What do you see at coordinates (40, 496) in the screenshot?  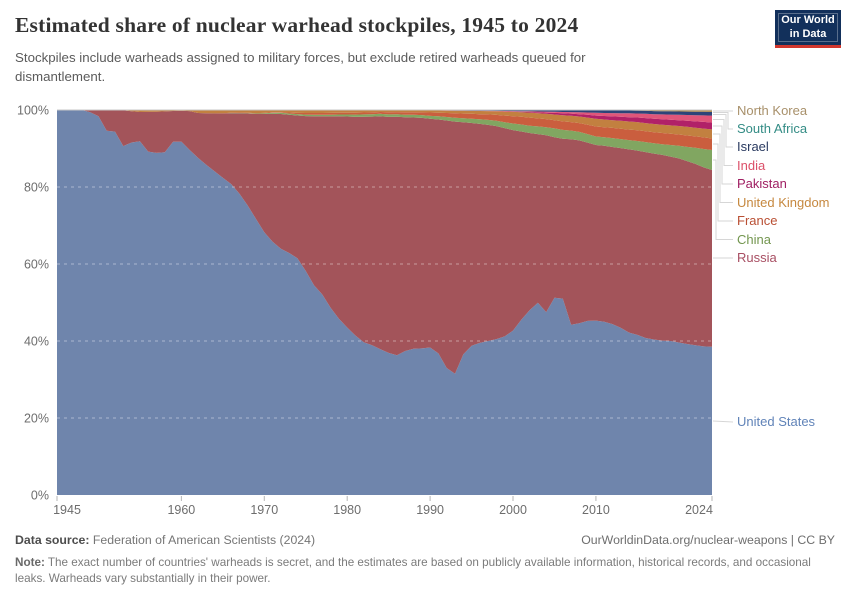 I see `y-axis-label: 0%` at bounding box center [40, 496].